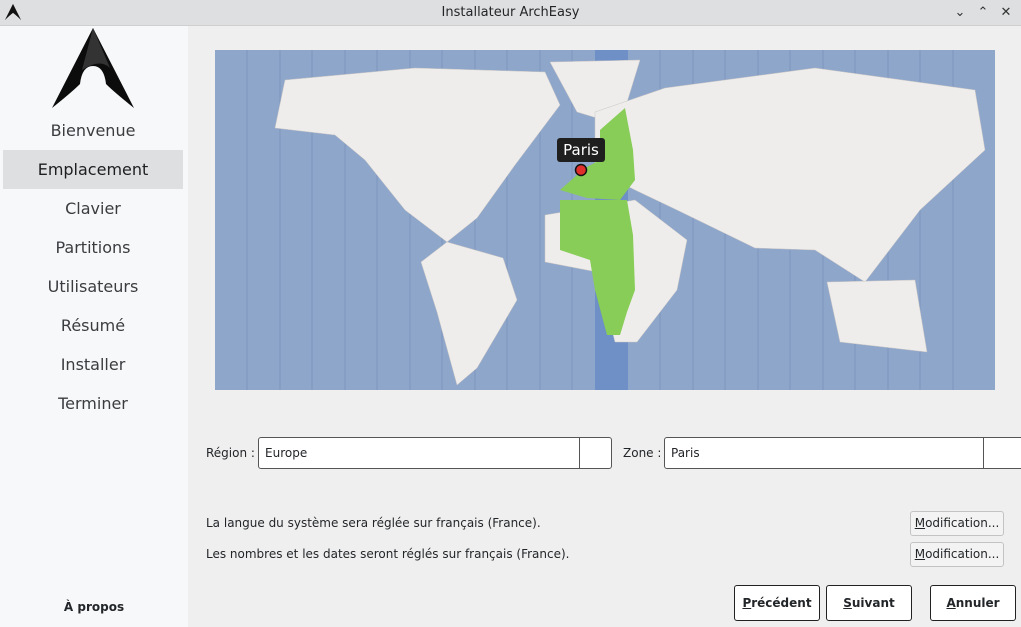 This screenshot has width=1021, height=627. Describe the element at coordinates (93, 364) in the screenshot. I see `sidebar-item-installer: Installer` at that location.